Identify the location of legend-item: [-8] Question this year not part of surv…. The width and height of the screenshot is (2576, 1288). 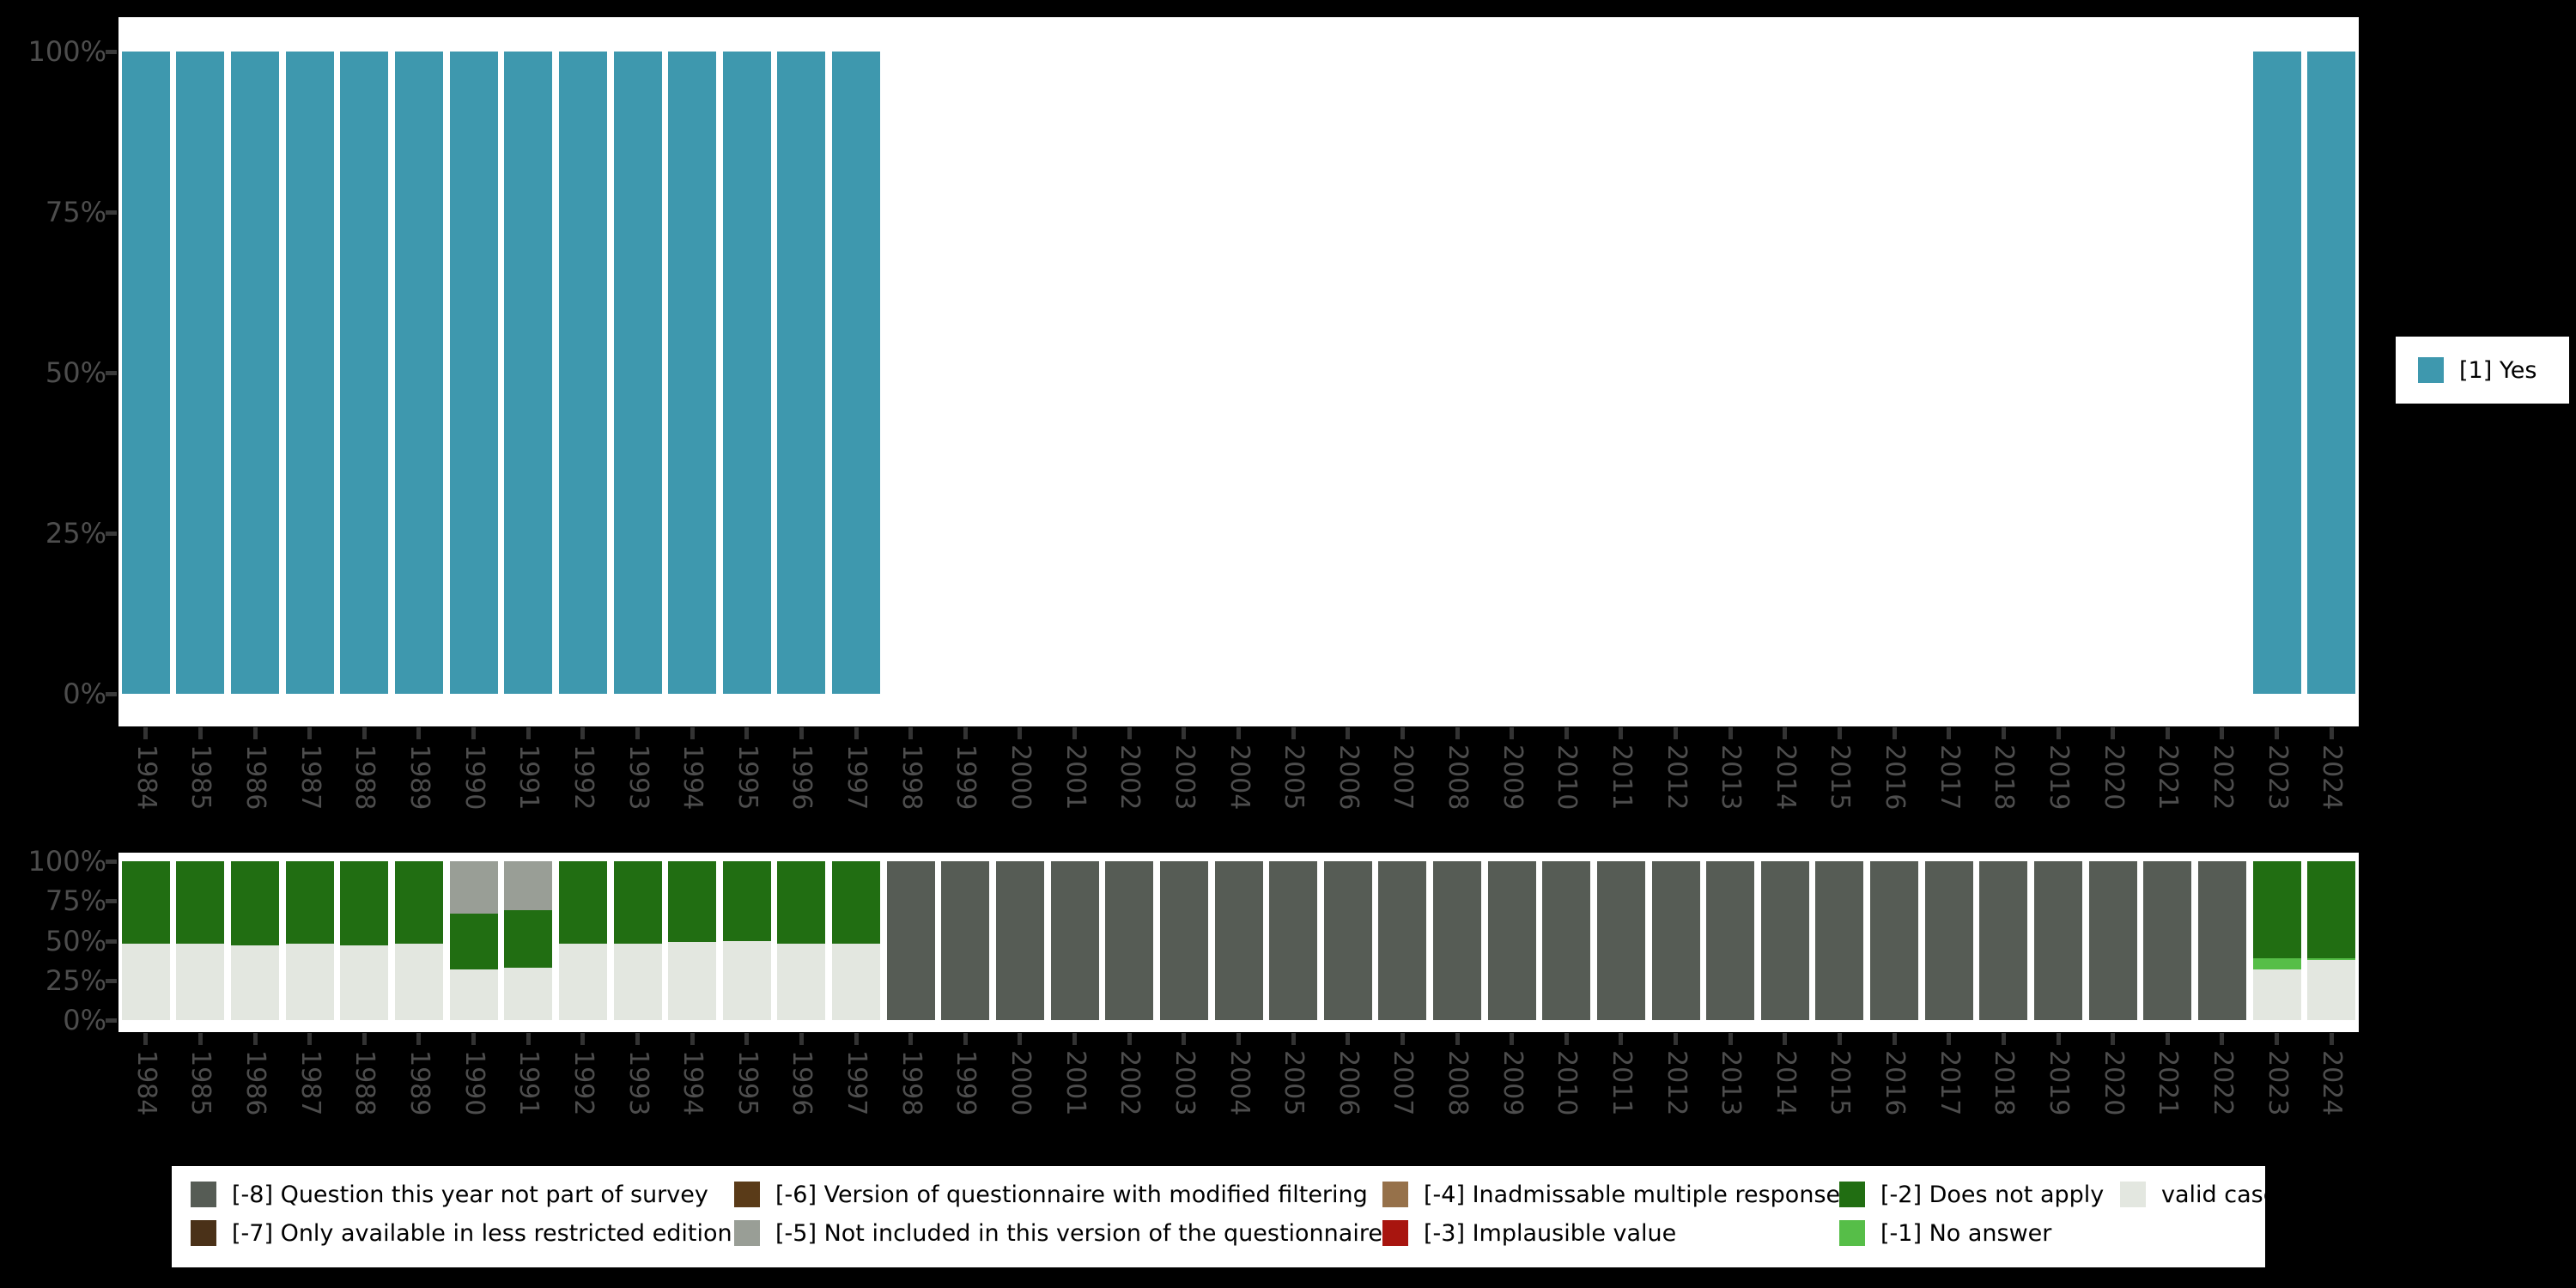
(463, 1195).